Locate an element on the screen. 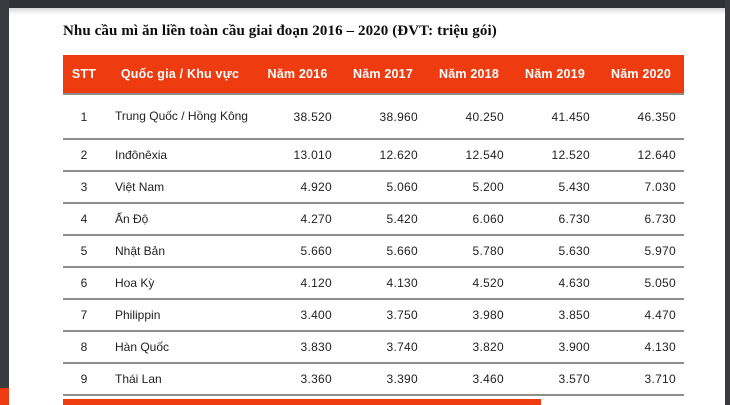 The image size is (730, 405). cell-year-2017: 3.750 is located at coordinates (383, 315).